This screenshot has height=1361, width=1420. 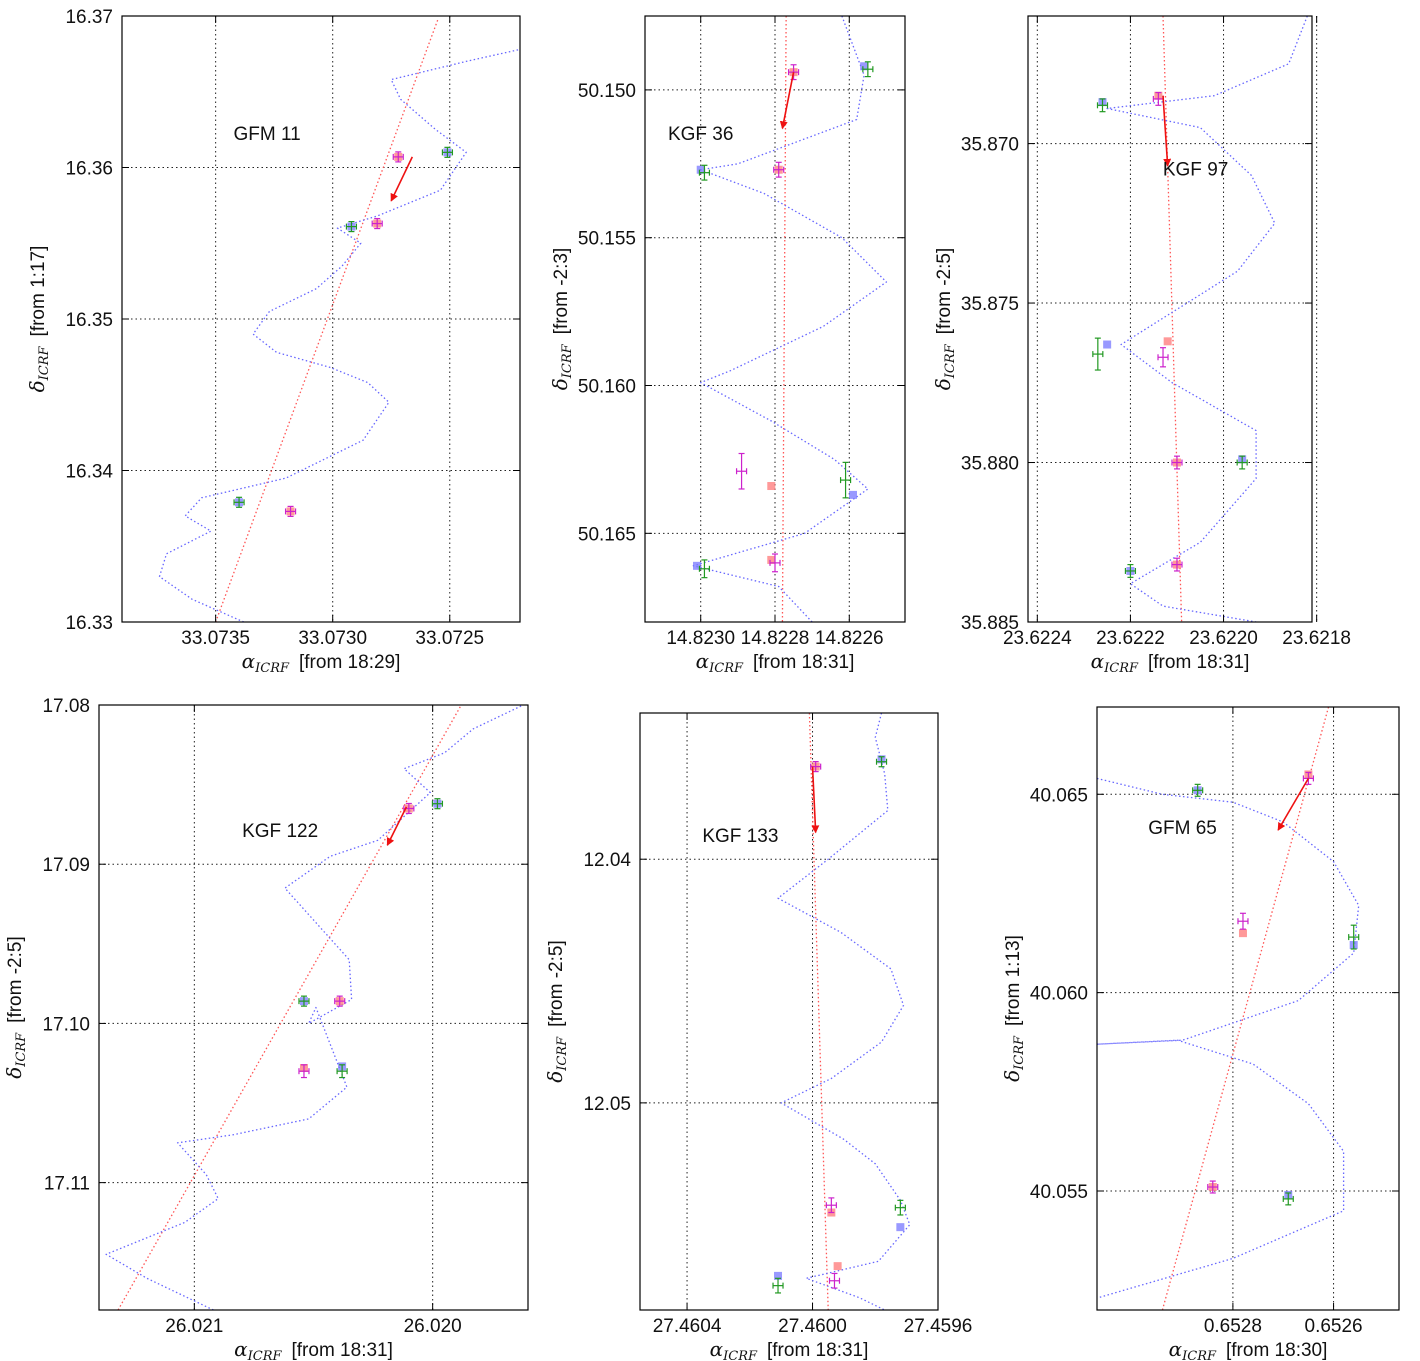 What do you see at coordinates (89, 320) in the screenshot?
I see `y-tick-label: 16.35` at bounding box center [89, 320].